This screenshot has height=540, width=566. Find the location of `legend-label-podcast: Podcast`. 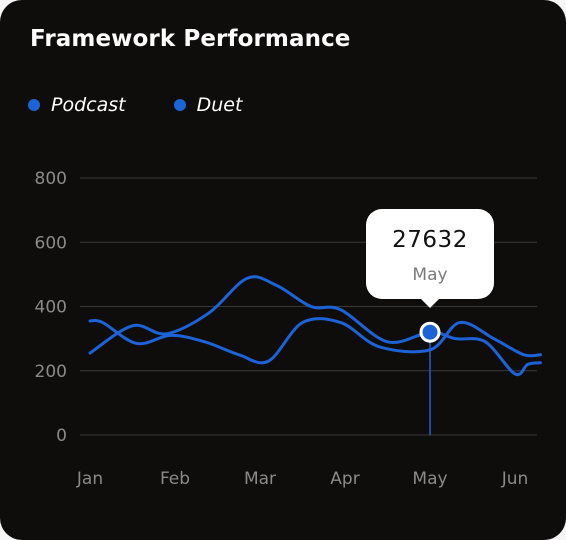

legend-label-podcast: Podcast is located at coordinates (88, 105).